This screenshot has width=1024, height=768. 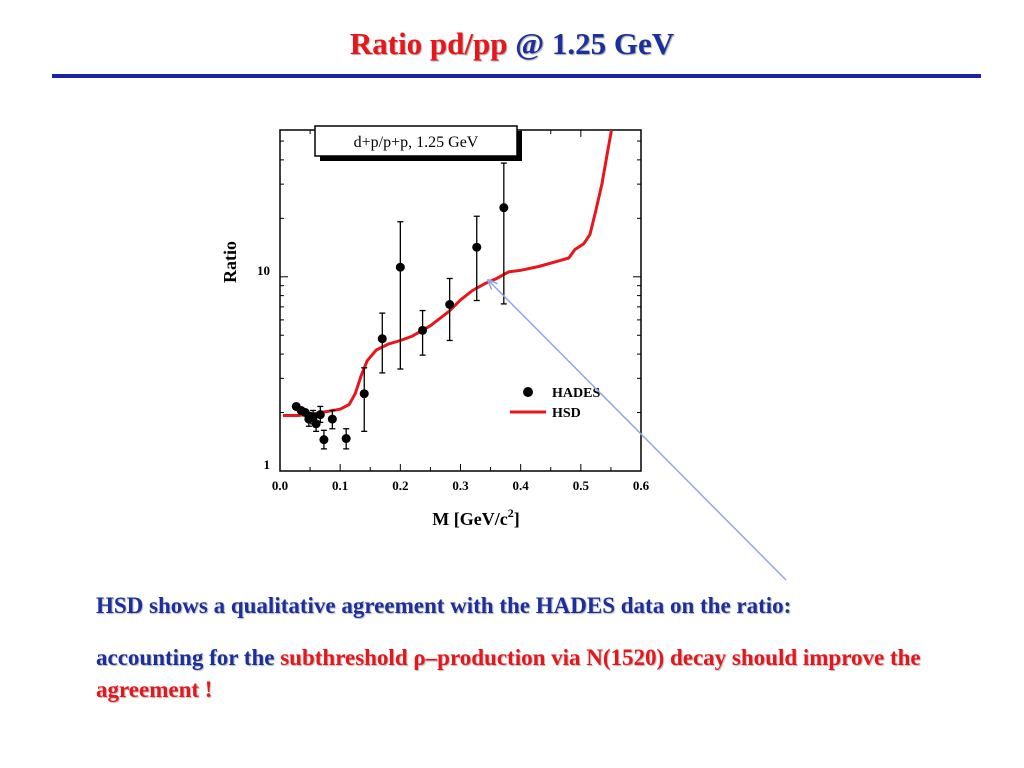 What do you see at coordinates (581, 485) in the screenshot?
I see `x-tick-label: 0.5` at bounding box center [581, 485].